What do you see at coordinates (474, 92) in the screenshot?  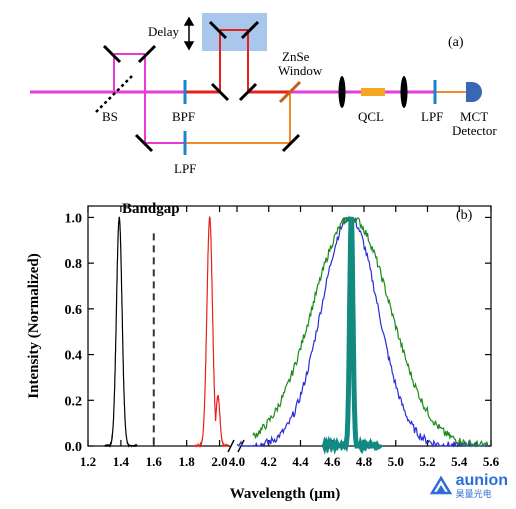 I see `mct-detector-icon` at bounding box center [474, 92].